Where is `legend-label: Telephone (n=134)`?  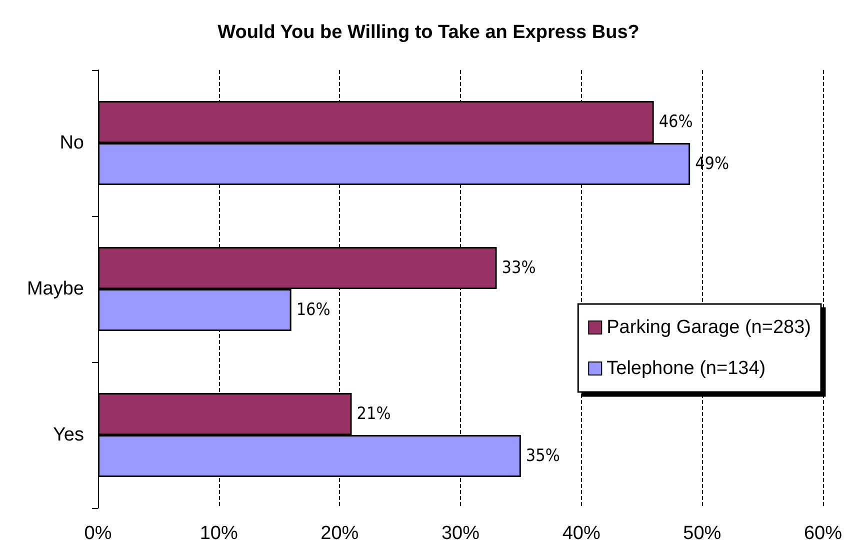 legend-label: Telephone (n=134) is located at coordinates (686, 368).